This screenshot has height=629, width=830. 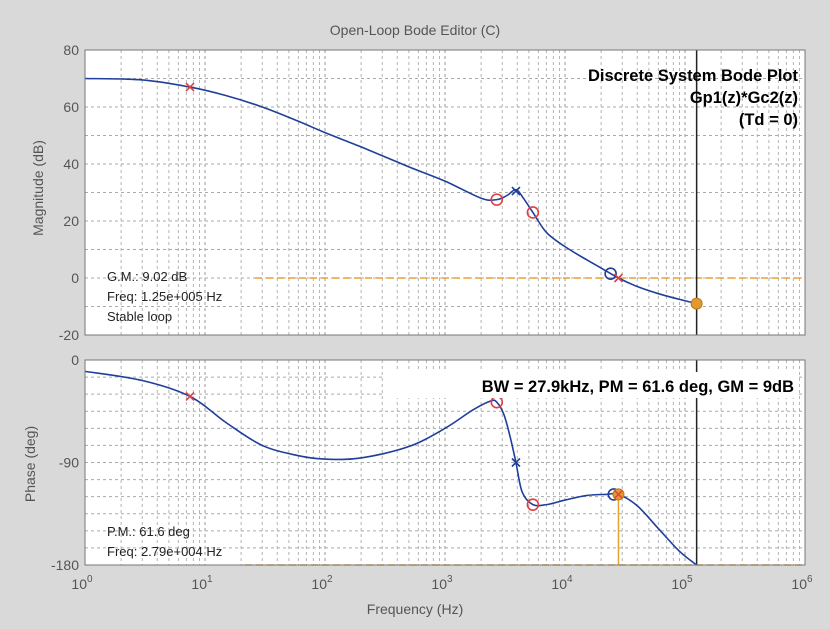 I want to click on frequency-axis-label: Frequency (Hz), so click(x=415, y=609).